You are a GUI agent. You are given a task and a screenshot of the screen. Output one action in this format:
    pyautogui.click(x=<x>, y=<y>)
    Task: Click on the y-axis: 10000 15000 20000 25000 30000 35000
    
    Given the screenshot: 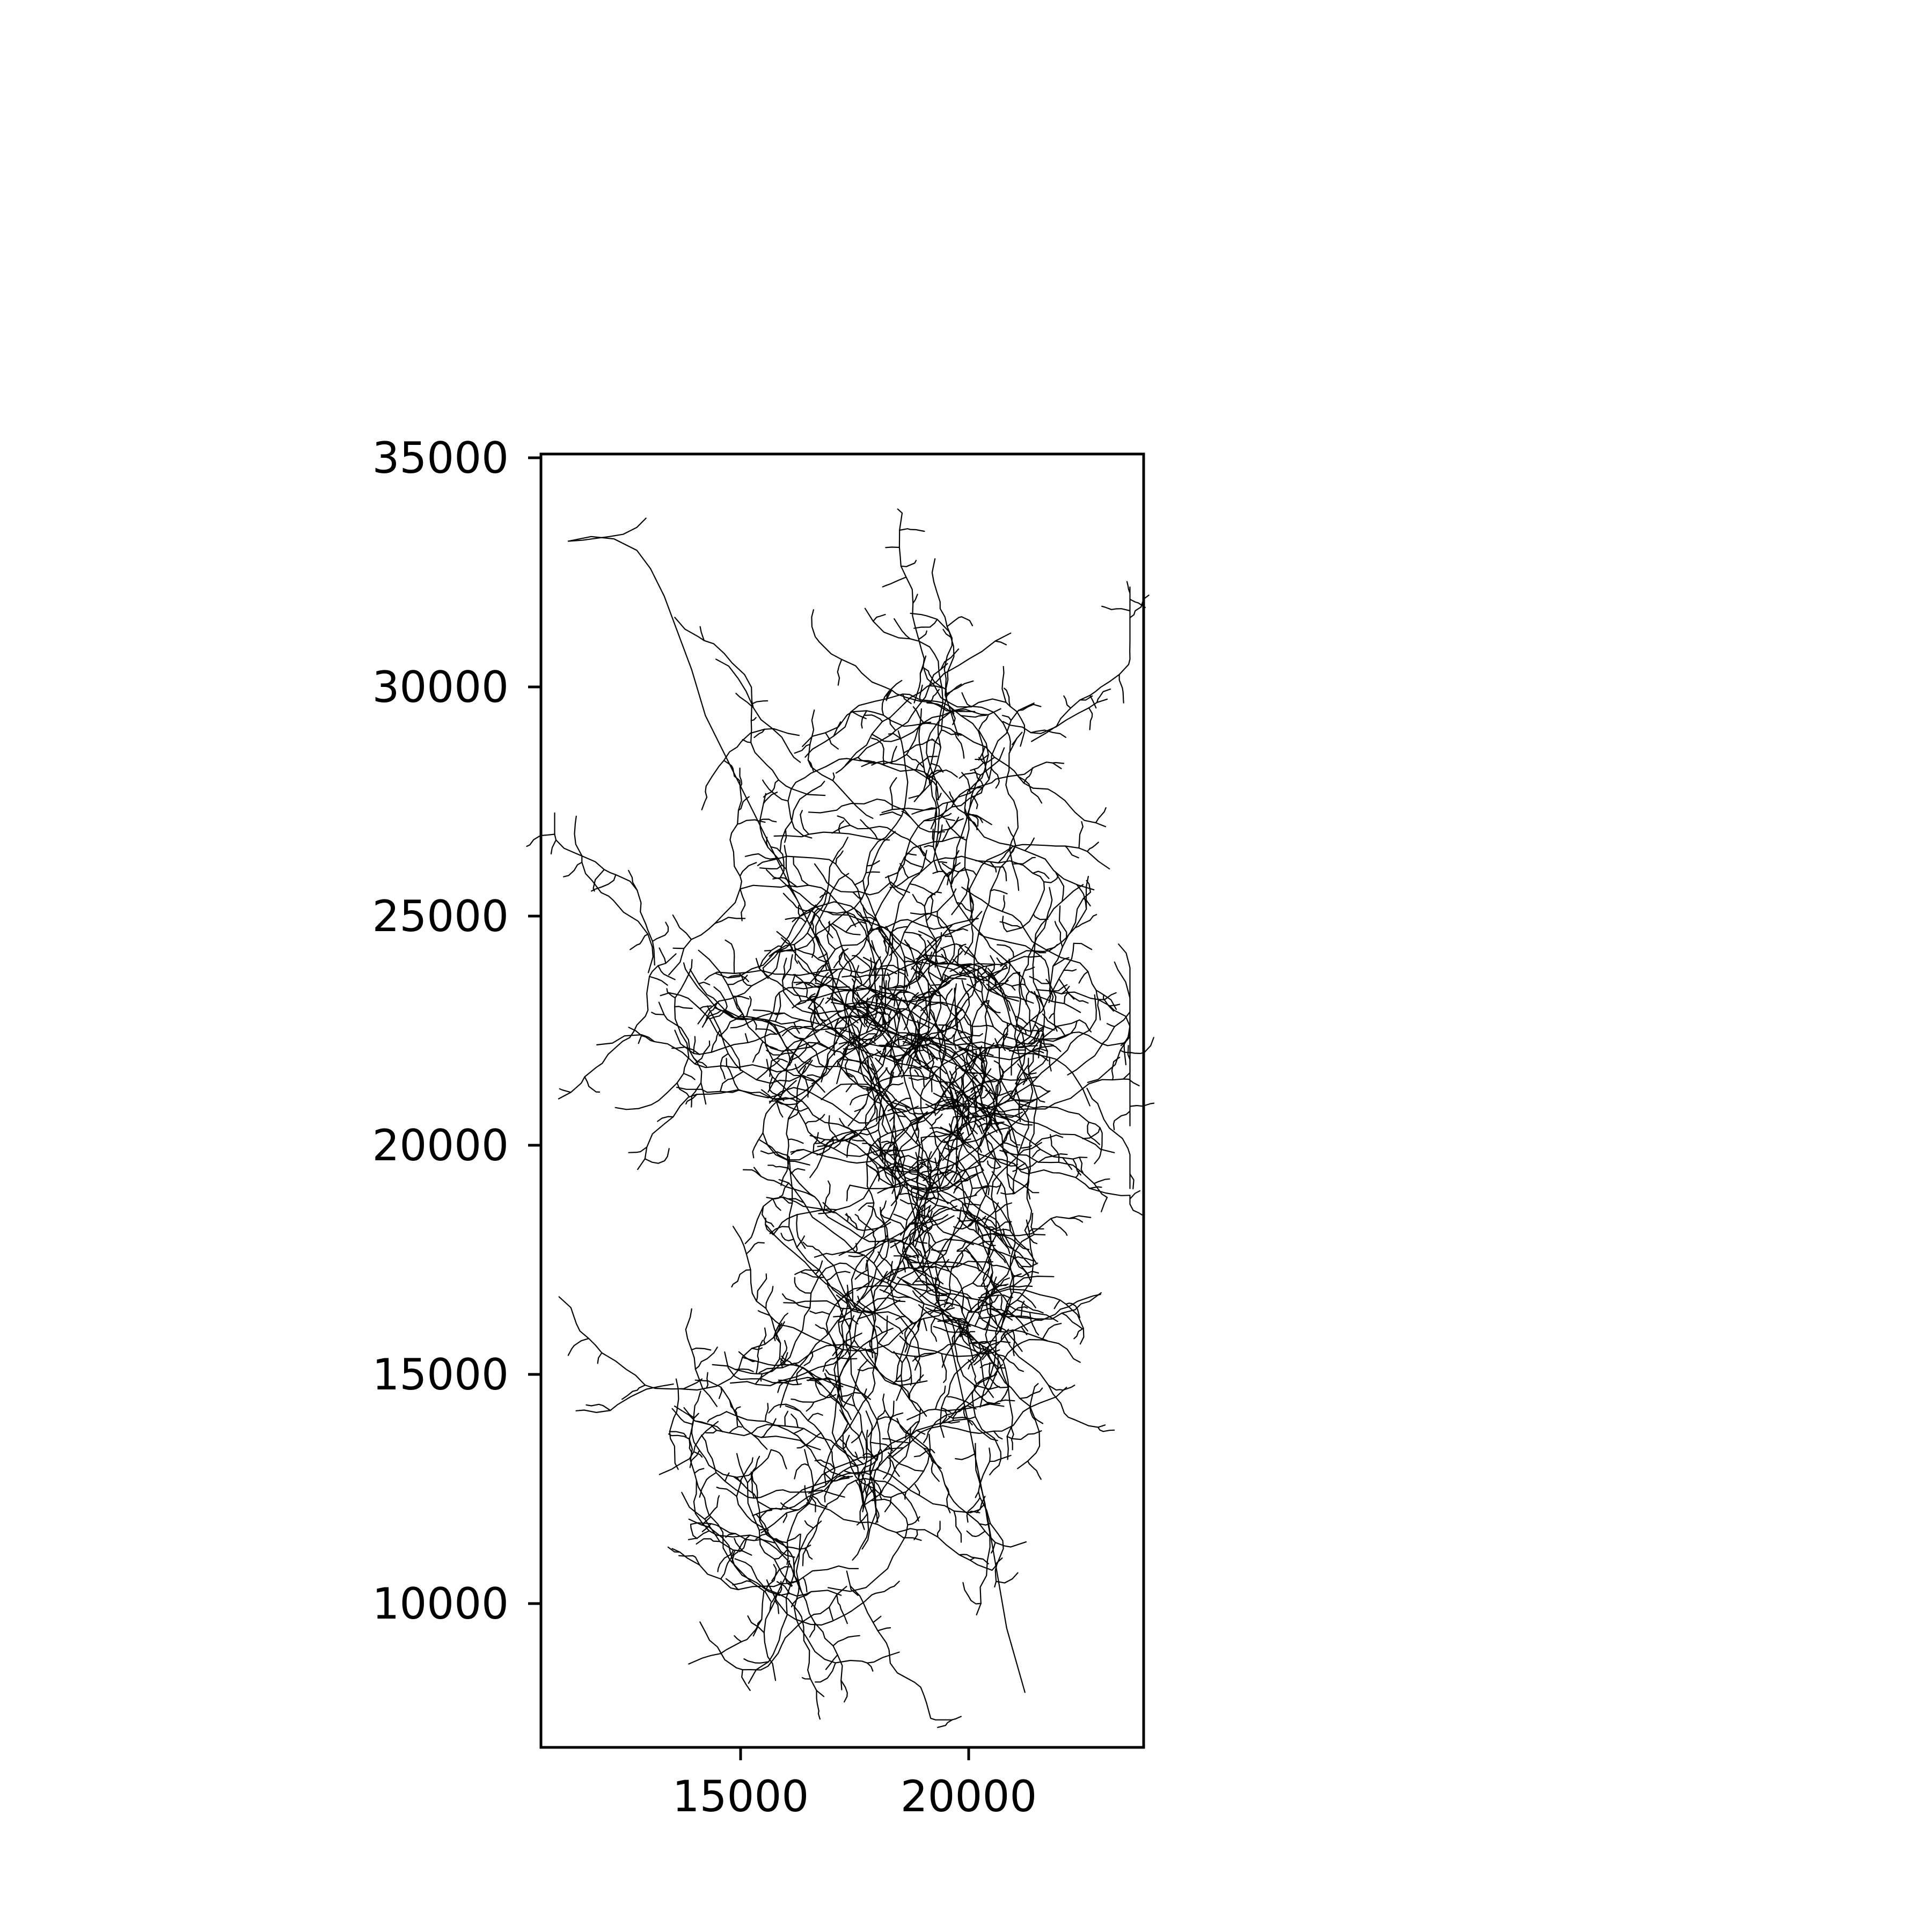 What is the action you would take?
    pyautogui.click(x=456, y=1031)
    